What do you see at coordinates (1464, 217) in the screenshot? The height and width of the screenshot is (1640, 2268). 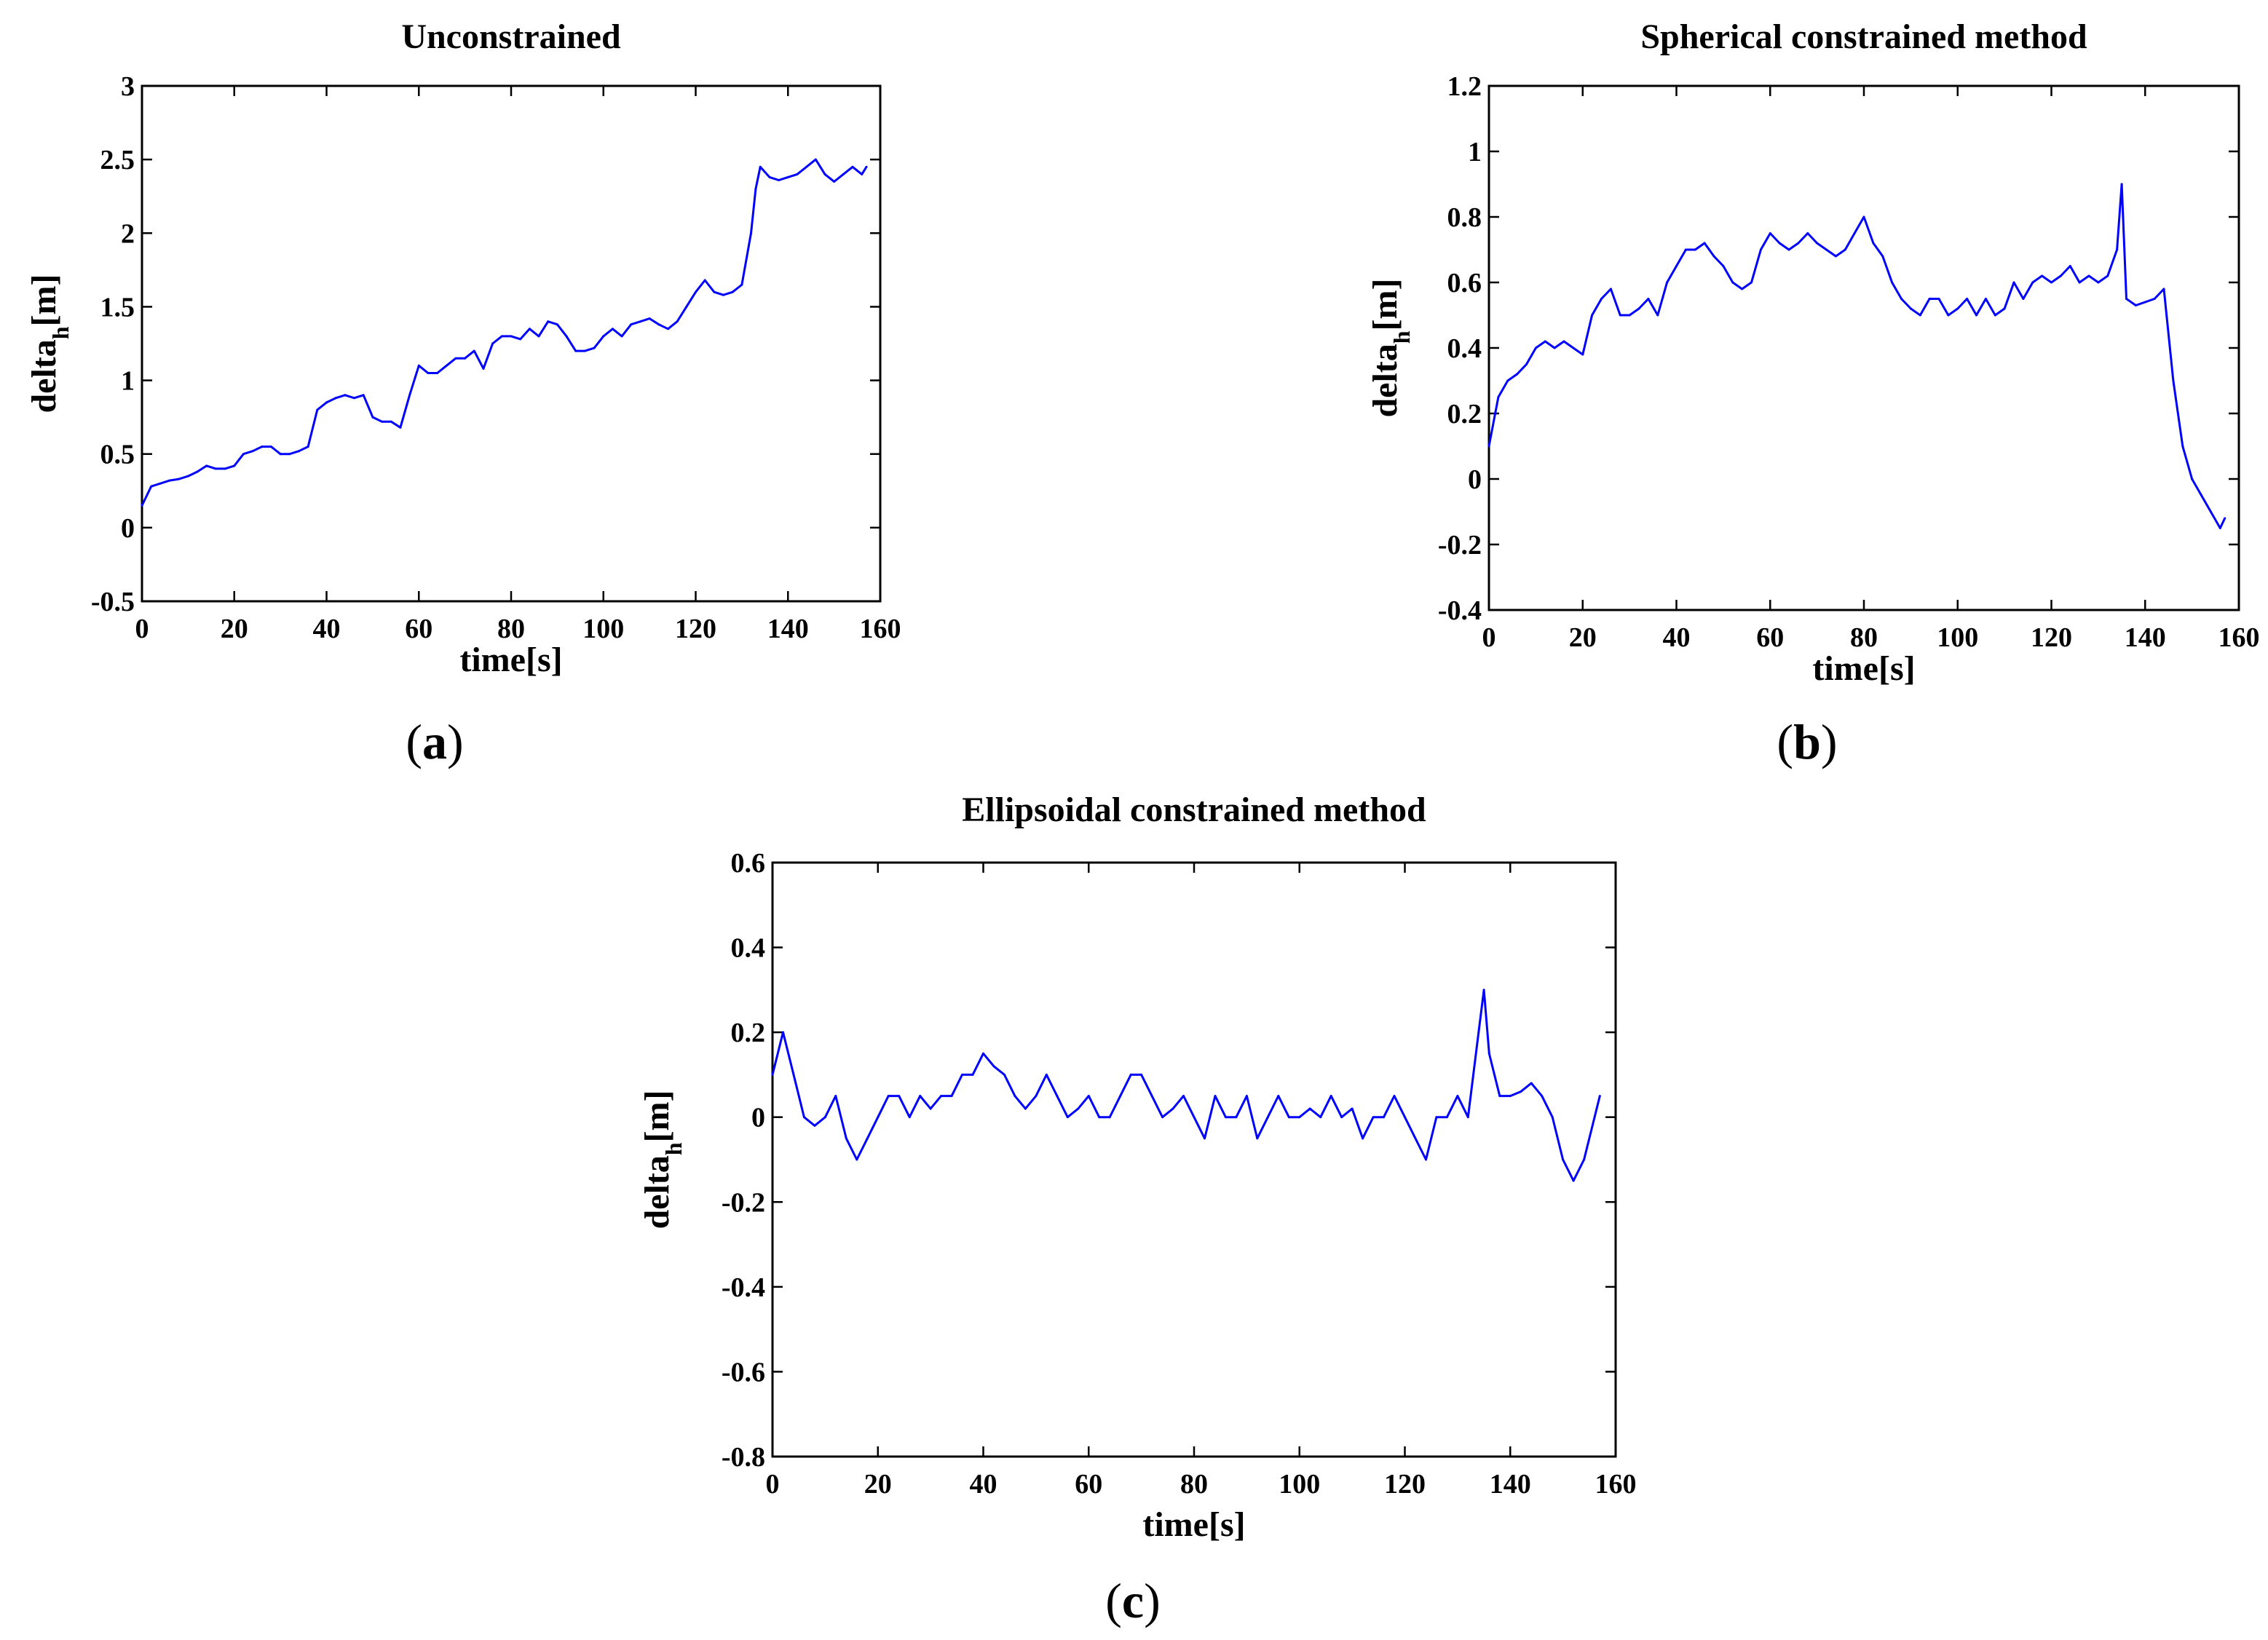 I see `y-tick-label: 0.8` at bounding box center [1464, 217].